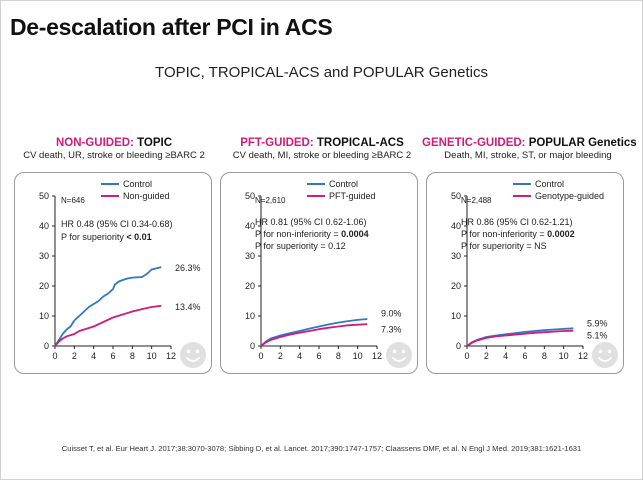  I want to click on panel-title: PFT-GUIDED: TROPICAL-ACS, so click(322, 143).